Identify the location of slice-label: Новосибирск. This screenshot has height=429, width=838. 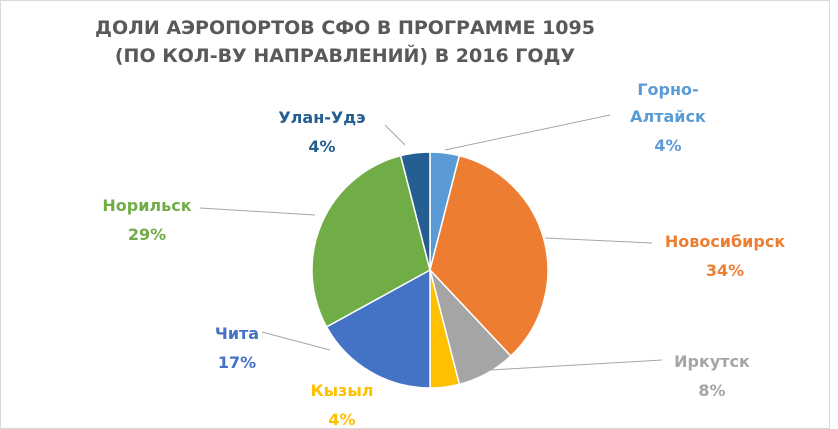
(725, 241).